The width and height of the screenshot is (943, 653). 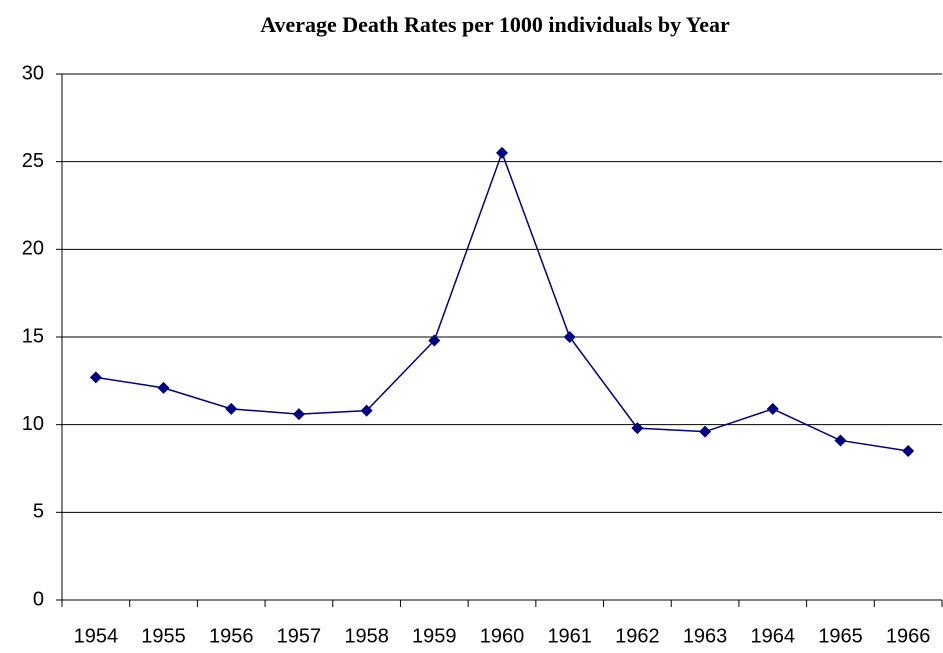 What do you see at coordinates (163, 636) in the screenshot?
I see `x-tick-label: 1955` at bounding box center [163, 636].